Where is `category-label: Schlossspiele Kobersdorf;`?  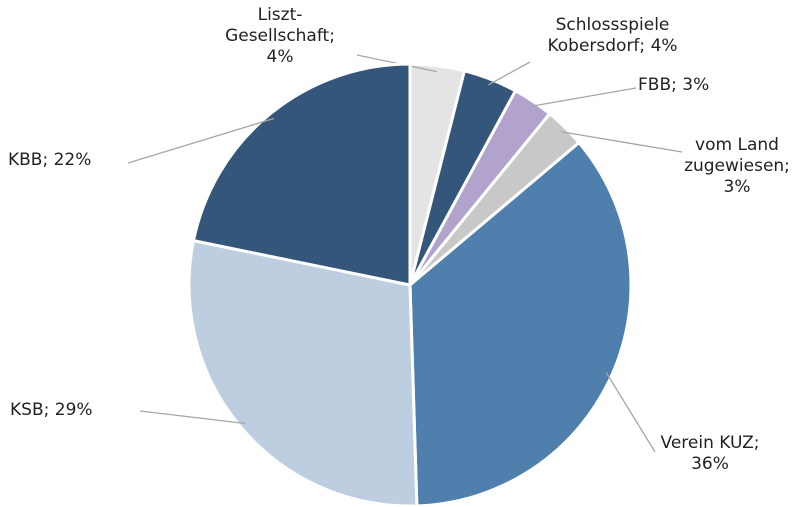 category-label: Schlossspiele Kobersdorf; is located at coordinates (608, 35).